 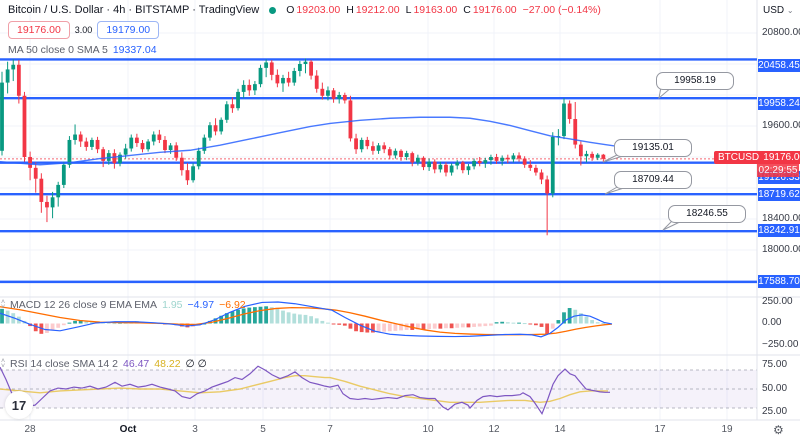 I want to click on axis-price-label: 20800.00, so click(x=781, y=32).